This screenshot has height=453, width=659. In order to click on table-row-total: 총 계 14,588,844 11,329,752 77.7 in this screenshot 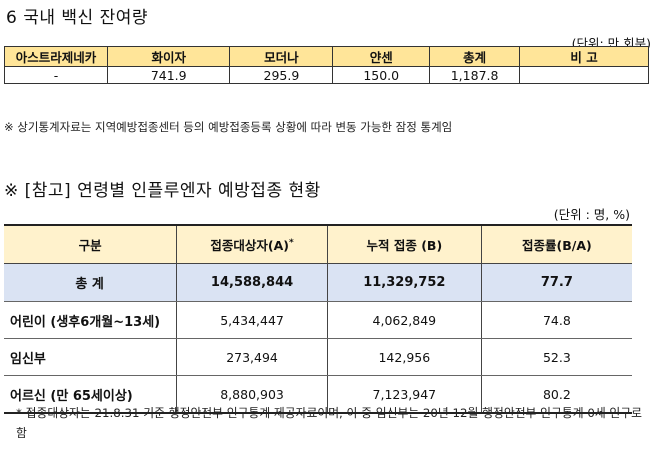, I will do `click(318, 282)`.